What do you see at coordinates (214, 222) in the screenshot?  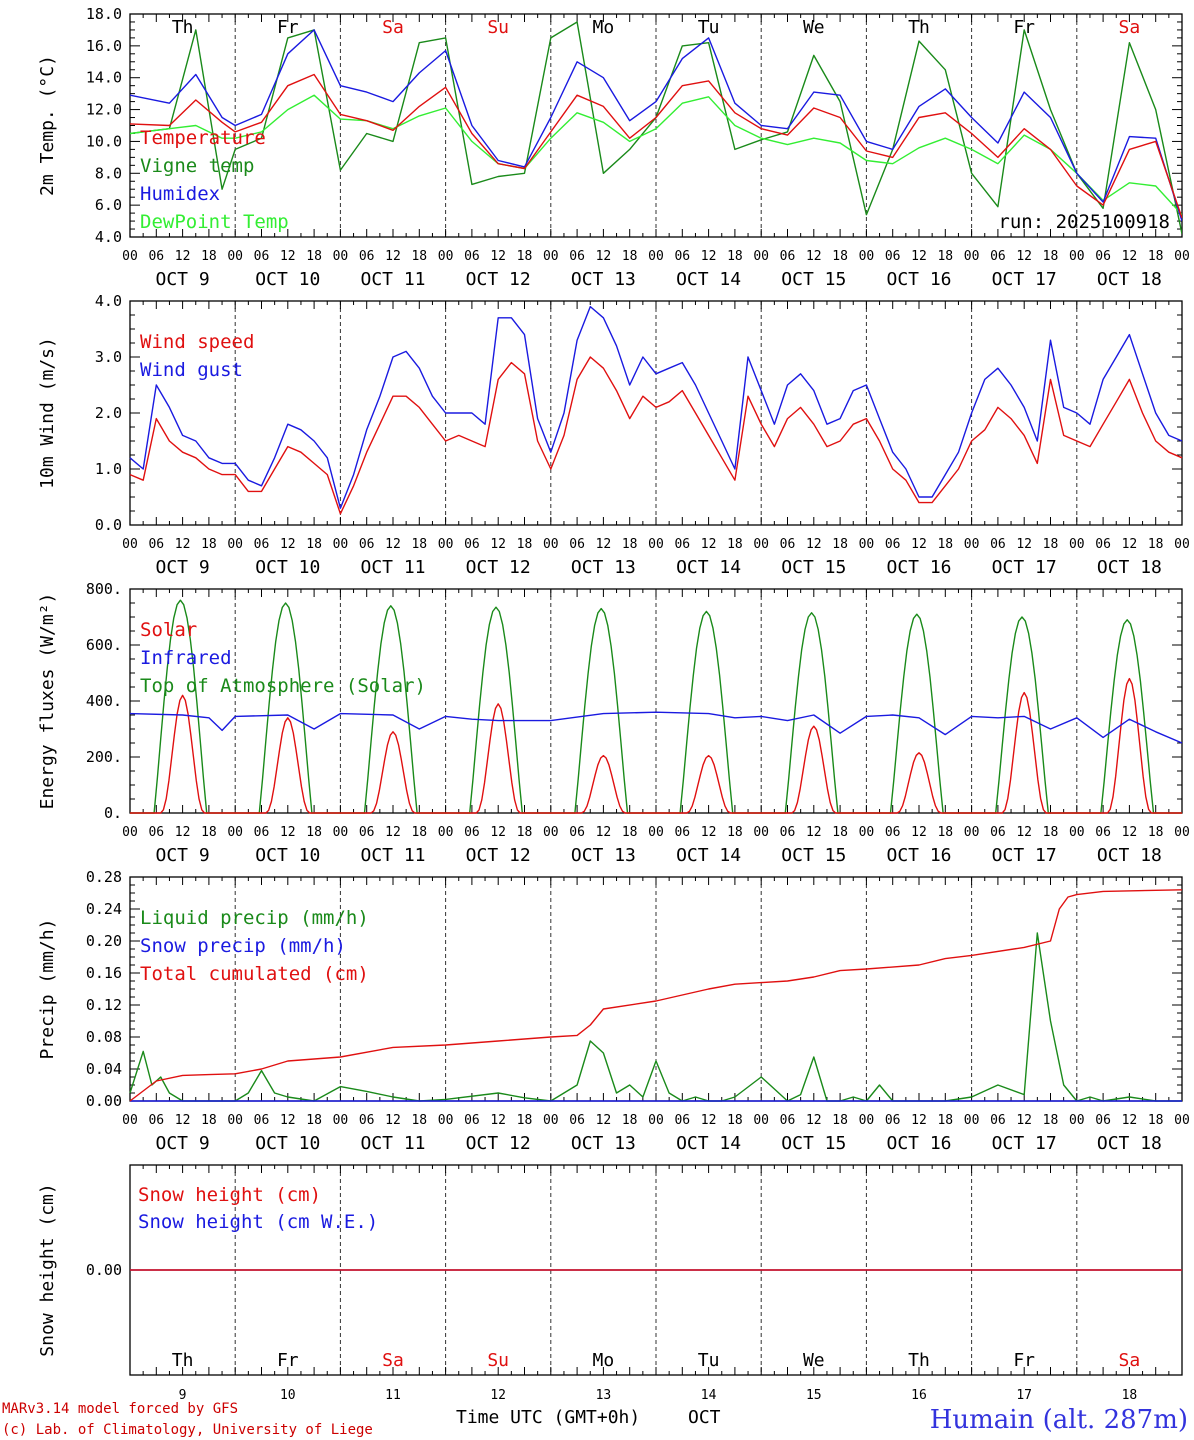 I see `legend-entry: DewPoint Temp` at bounding box center [214, 222].